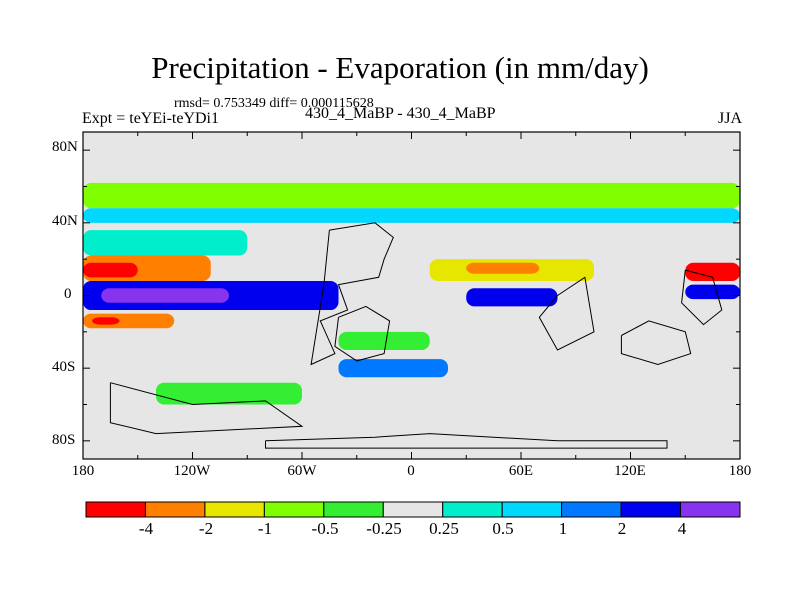 The height and width of the screenshot is (600, 800). What do you see at coordinates (325, 528) in the screenshot?
I see `colorbar-label: -0.5` at bounding box center [325, 528].